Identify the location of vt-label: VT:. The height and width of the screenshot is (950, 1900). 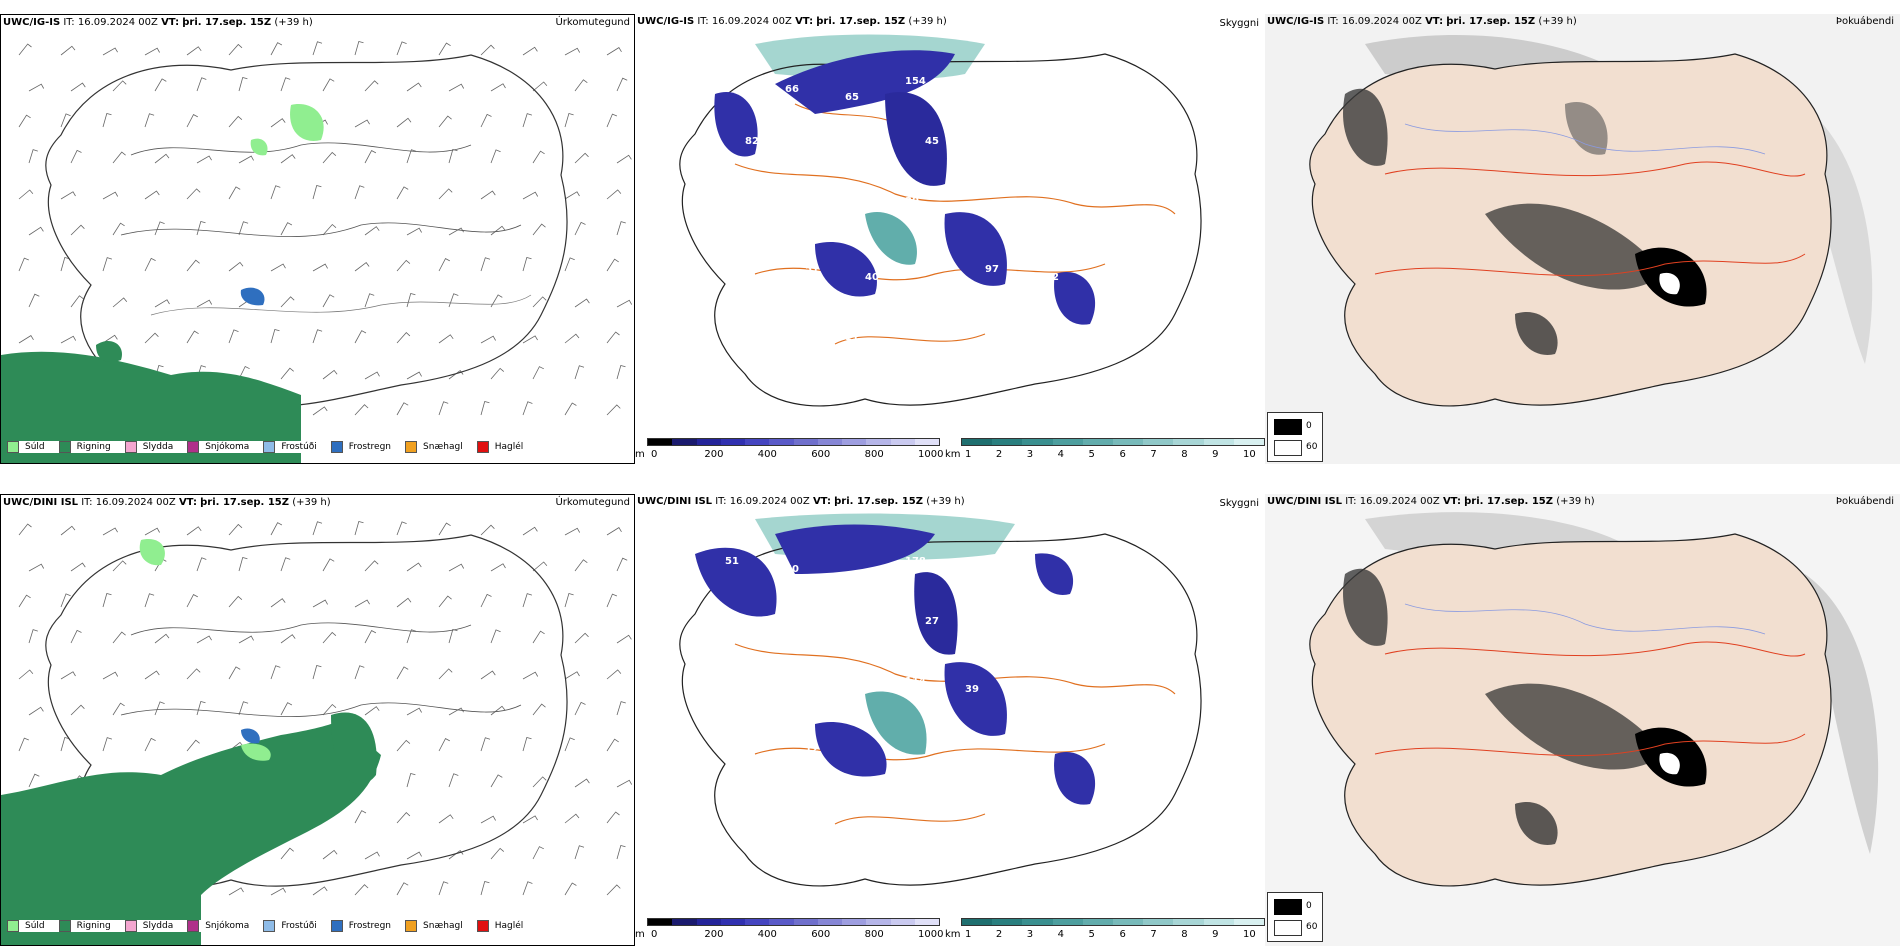
(1451, 501).